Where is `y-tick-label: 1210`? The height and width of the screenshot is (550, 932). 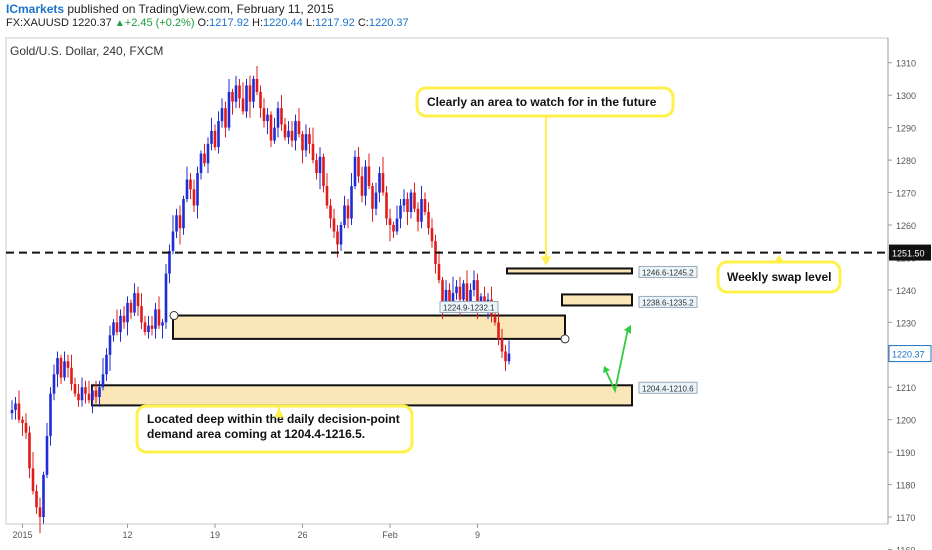
y-tick-label: 1210 is located at coordinates (906, 388).